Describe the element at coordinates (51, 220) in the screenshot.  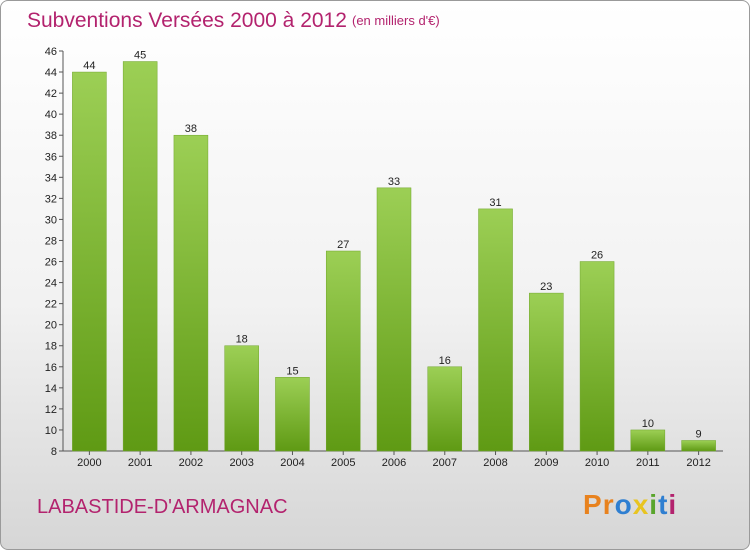
I see `y-tick-label: 30` at that location.